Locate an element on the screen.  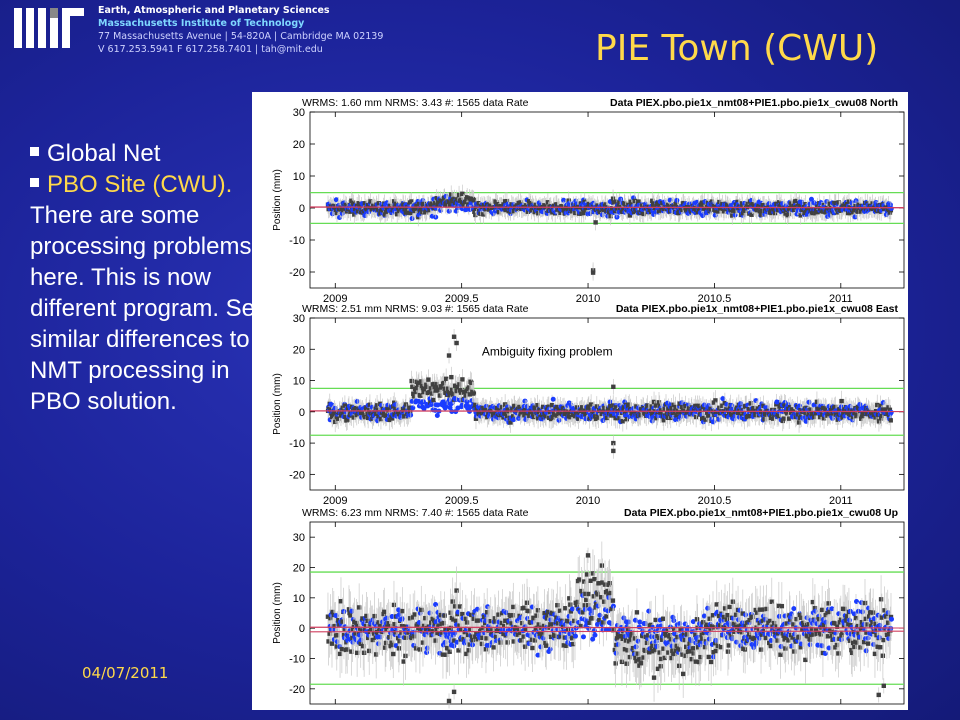
y-tick-label: -10 is located at coordinates (297, 444).